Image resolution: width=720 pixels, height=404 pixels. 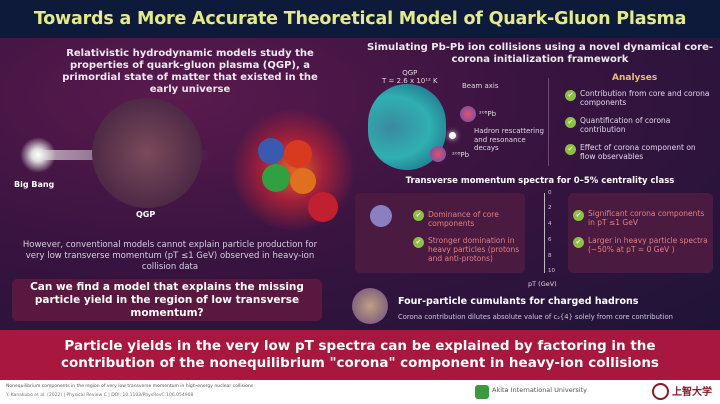 I want to click on big-bang-label: Big Bang, so click(x=34, y=184).